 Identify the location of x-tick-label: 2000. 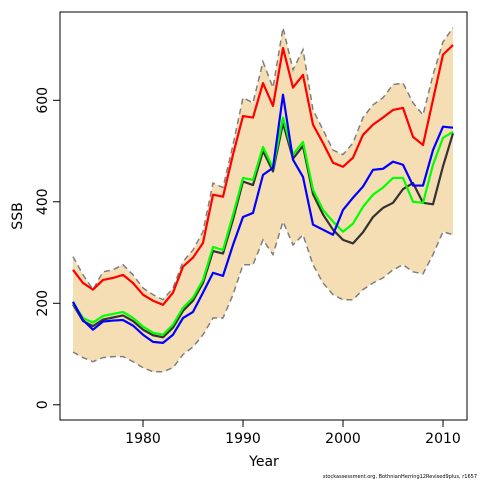
(343, 439).